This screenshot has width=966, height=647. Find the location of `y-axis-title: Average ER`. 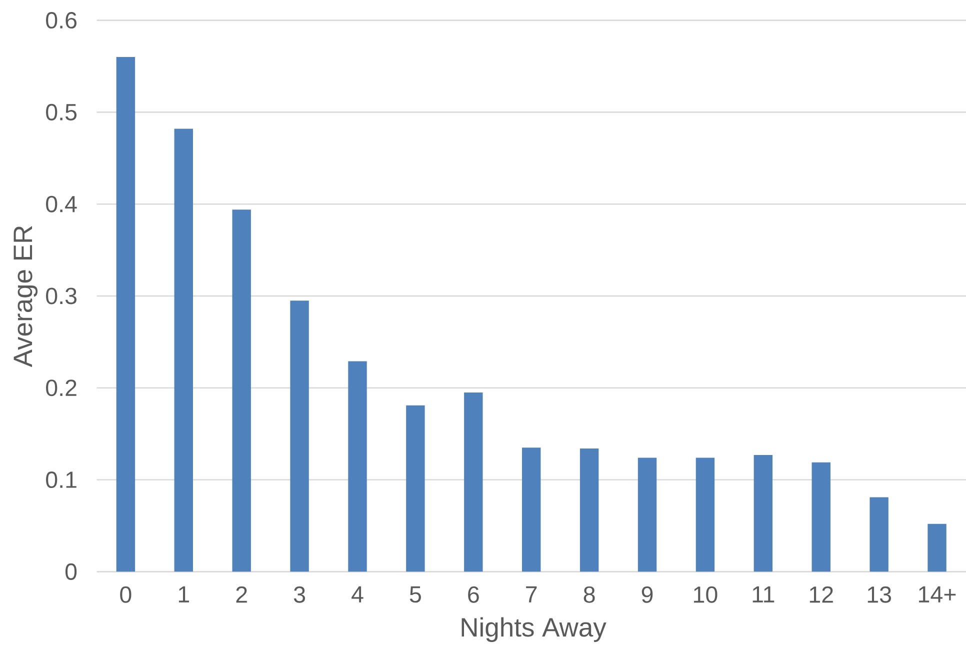

y-axis-title: Average ER is located at coordinates (26, 297).